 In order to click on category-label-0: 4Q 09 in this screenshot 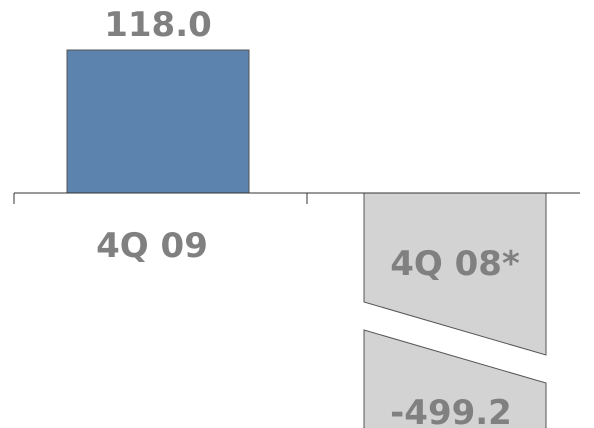, I will do `click(152, 246)`.